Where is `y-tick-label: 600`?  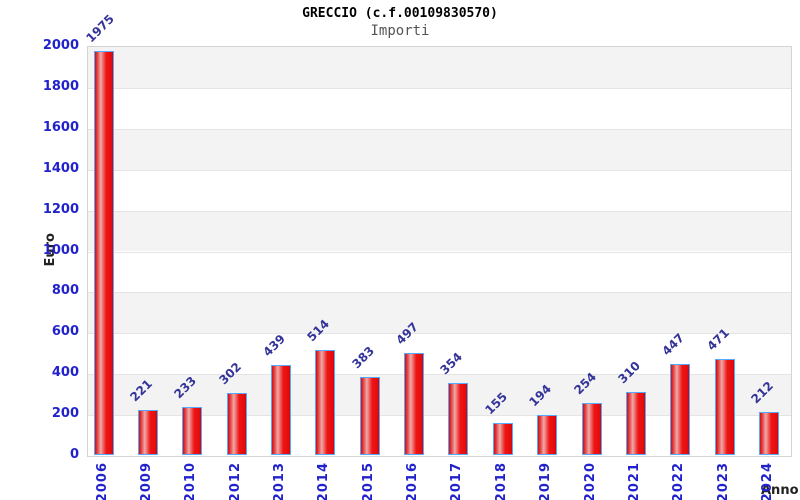
y-tick-label: 600 is located at coordinates (65, 332).